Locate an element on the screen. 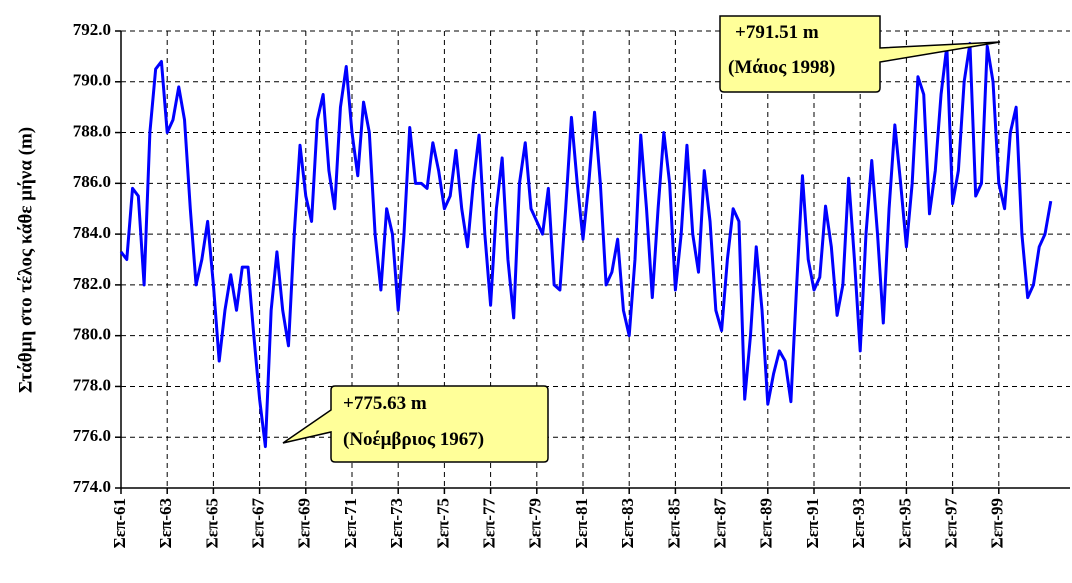  callout-note: (Μάιος 1998) is located at coordinates (781, 67).